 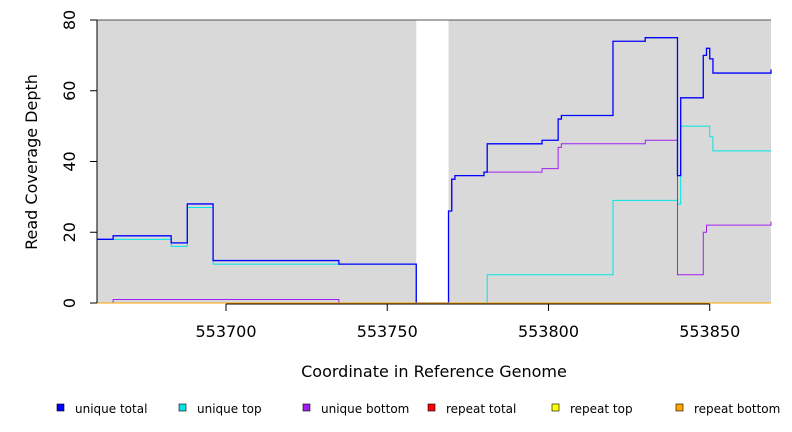 What do you see at coordinates (306, 407) in the screenshot?
I see `legend-swatch-unique-bottom` at bounding box center [306, 407].